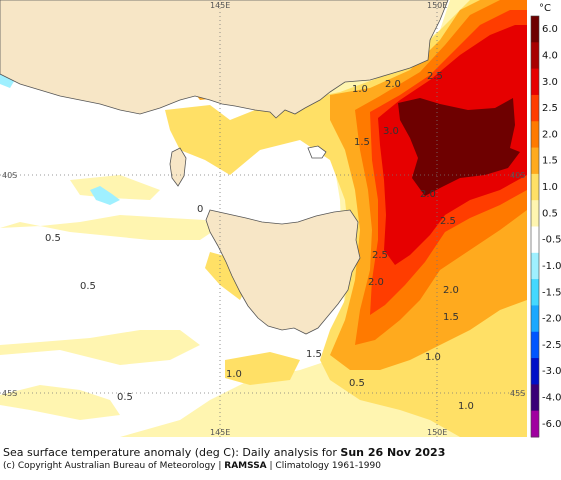  Describe the element at coordinates (551, 292) in the screenshot. I see `legend-label: -1.5` at that location.